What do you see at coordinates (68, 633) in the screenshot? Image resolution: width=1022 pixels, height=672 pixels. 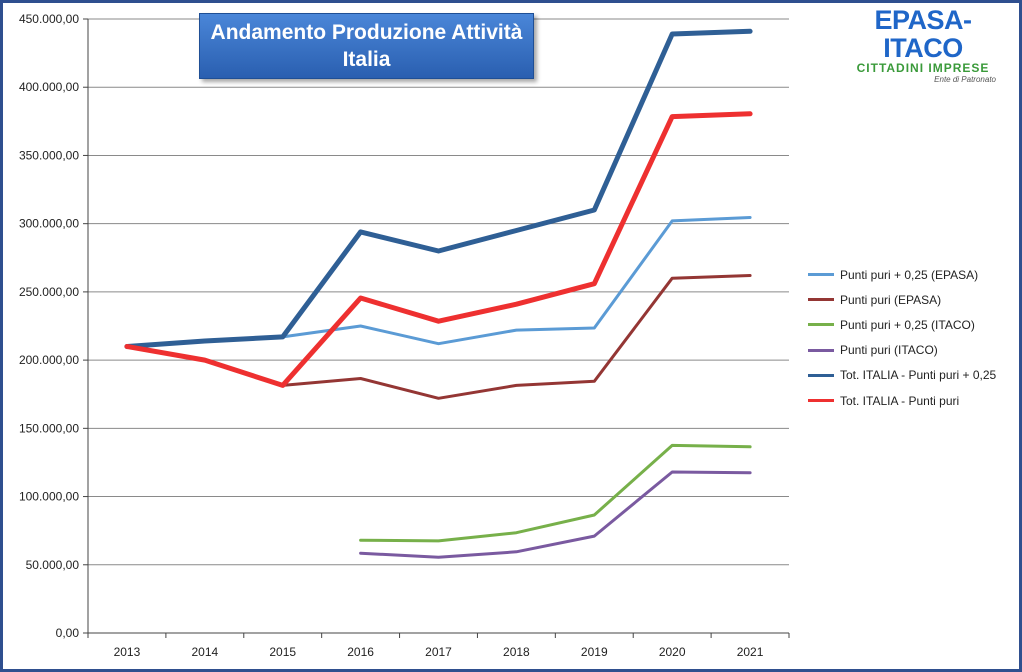 I see `y-tick-label: 0,00` at bounding box center [68, 633].